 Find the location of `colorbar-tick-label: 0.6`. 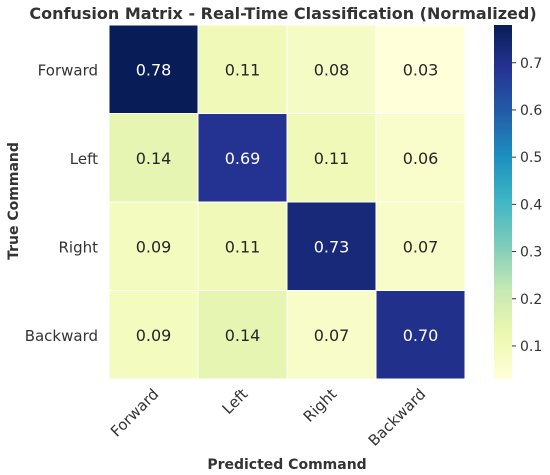

colorbar-tick-label: 0.6 is located at coordinates (531, 111).